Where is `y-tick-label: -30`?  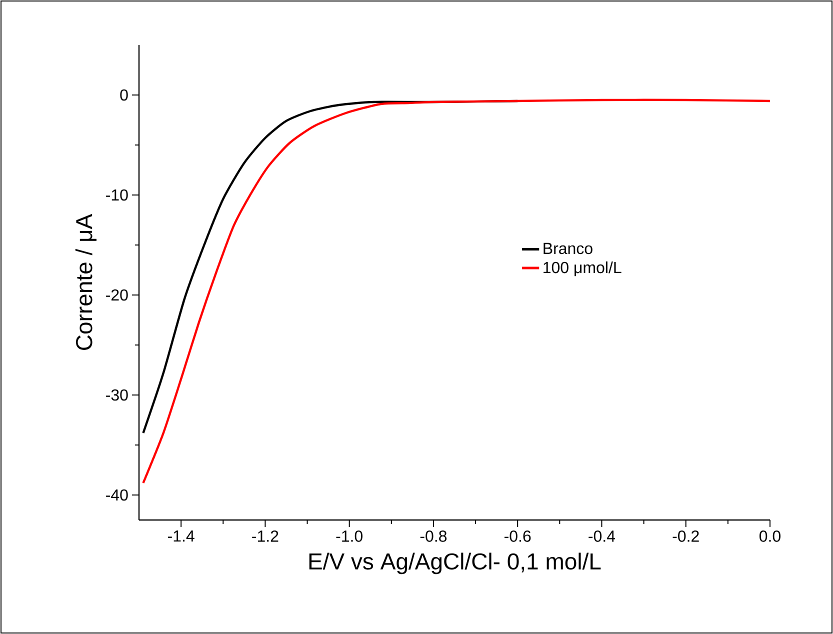 y-tick-label: -30 is located at coordinates (117, 395).